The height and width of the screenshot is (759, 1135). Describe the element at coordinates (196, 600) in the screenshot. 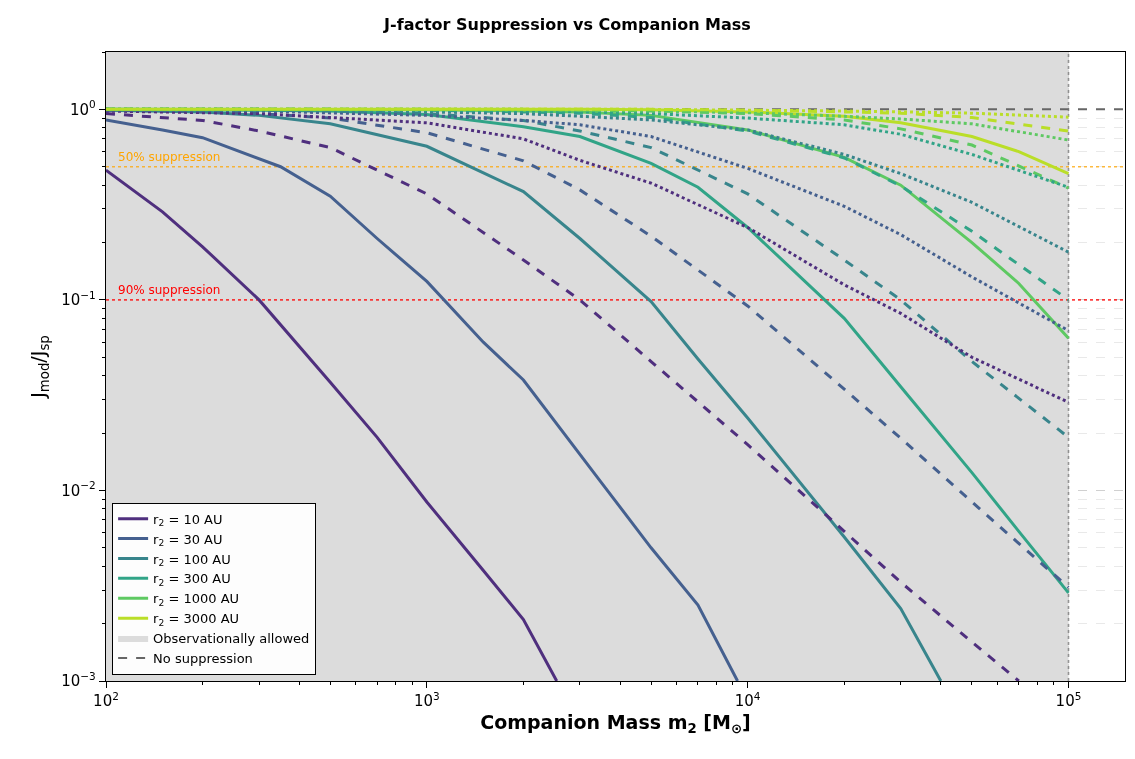

I see `legend-label: r$_{2}$ = 1000 AU` at that location.